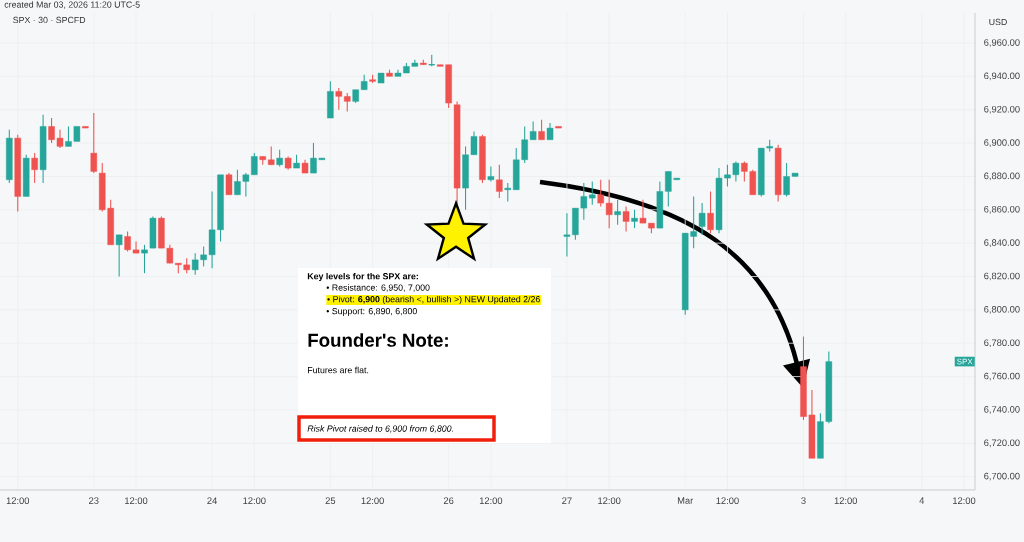  What do you see at coordinates (998, 22) in the screenshot?
I see `y-axis-title: USD` at bounding box center [998, 22].